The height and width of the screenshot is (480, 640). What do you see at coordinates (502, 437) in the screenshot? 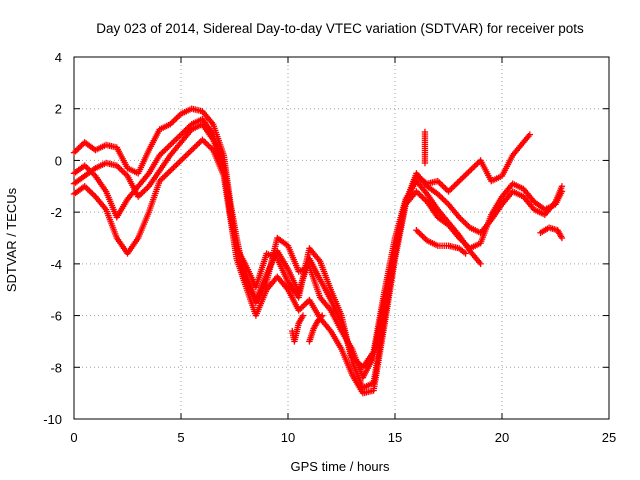
I see `x-tick-label: 20` at bounding box center [502, 437].